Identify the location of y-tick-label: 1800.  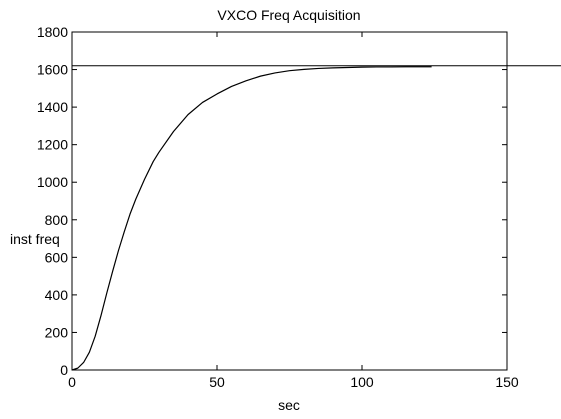
(52, 32).